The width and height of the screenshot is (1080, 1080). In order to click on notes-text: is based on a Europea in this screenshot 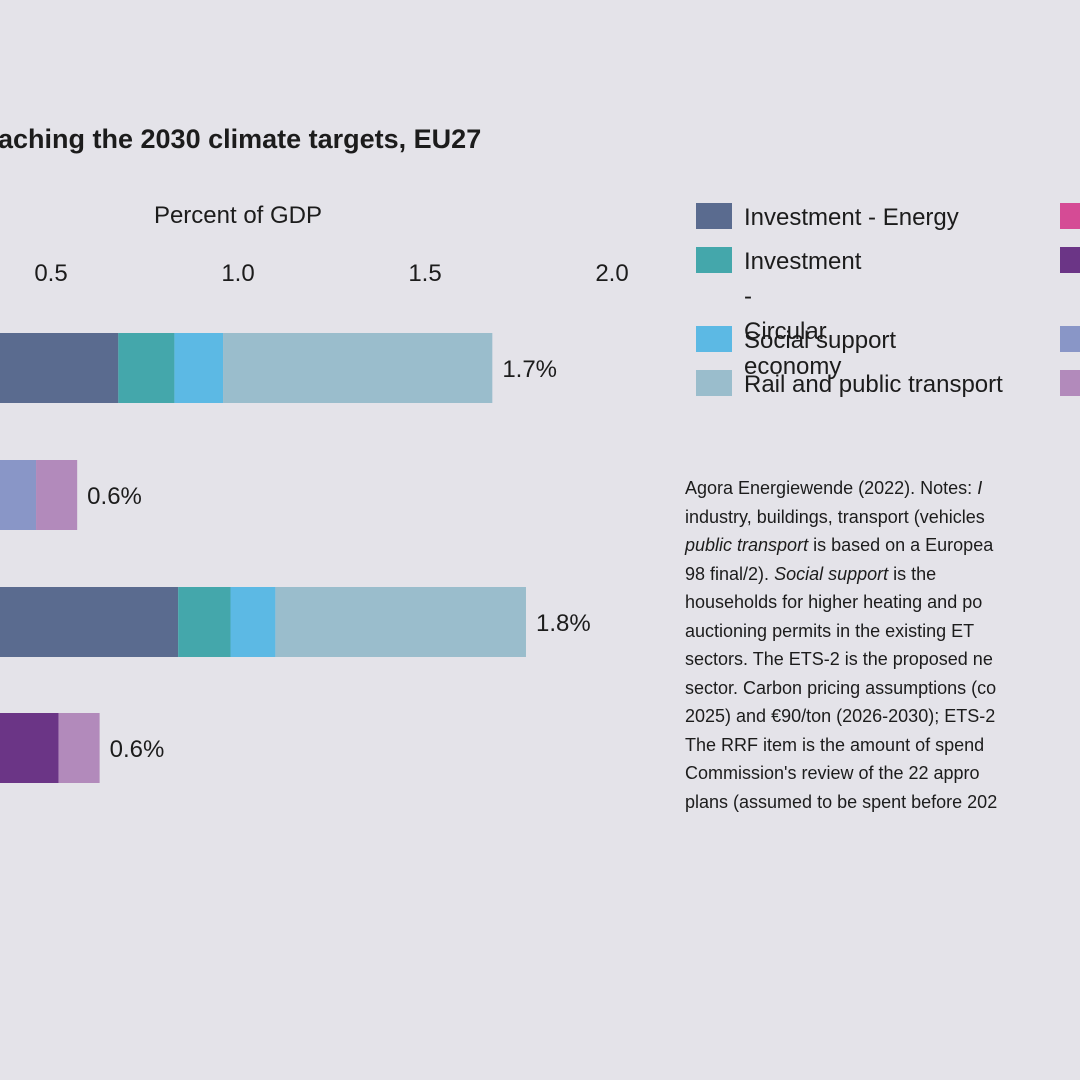, I will do `click(901, 545)`.